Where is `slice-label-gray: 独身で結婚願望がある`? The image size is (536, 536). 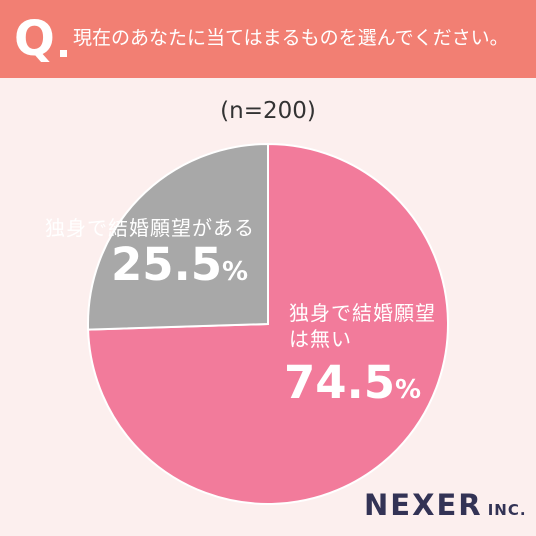 slice-label-gray: 独身で結婚願望がある is located at coordinates (150, 228).